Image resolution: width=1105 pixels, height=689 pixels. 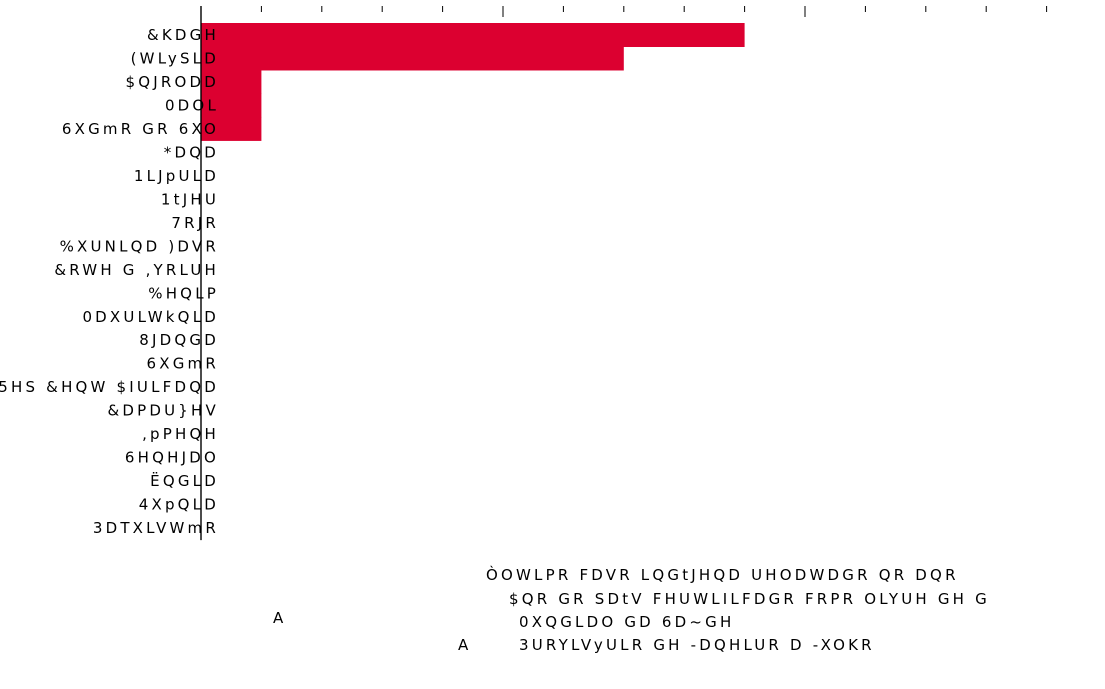 What do you see at coordinates (624, 11) in the screenshot?
I see `x-axis-ticks` at bounding box center [624, 11].